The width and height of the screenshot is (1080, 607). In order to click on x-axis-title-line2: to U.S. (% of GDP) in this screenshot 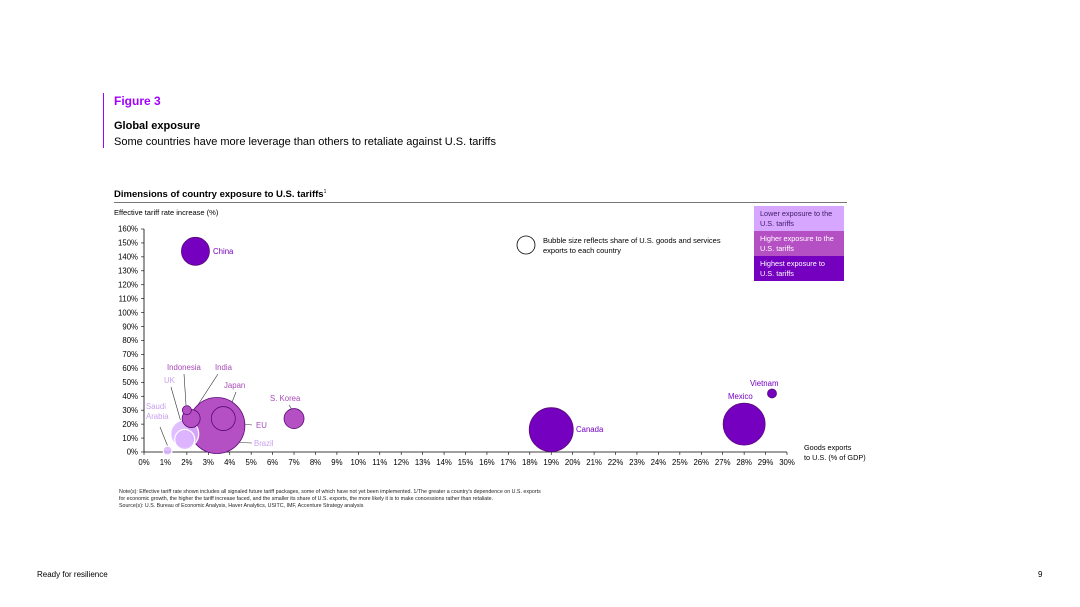, I will do `click(835, 457)`.